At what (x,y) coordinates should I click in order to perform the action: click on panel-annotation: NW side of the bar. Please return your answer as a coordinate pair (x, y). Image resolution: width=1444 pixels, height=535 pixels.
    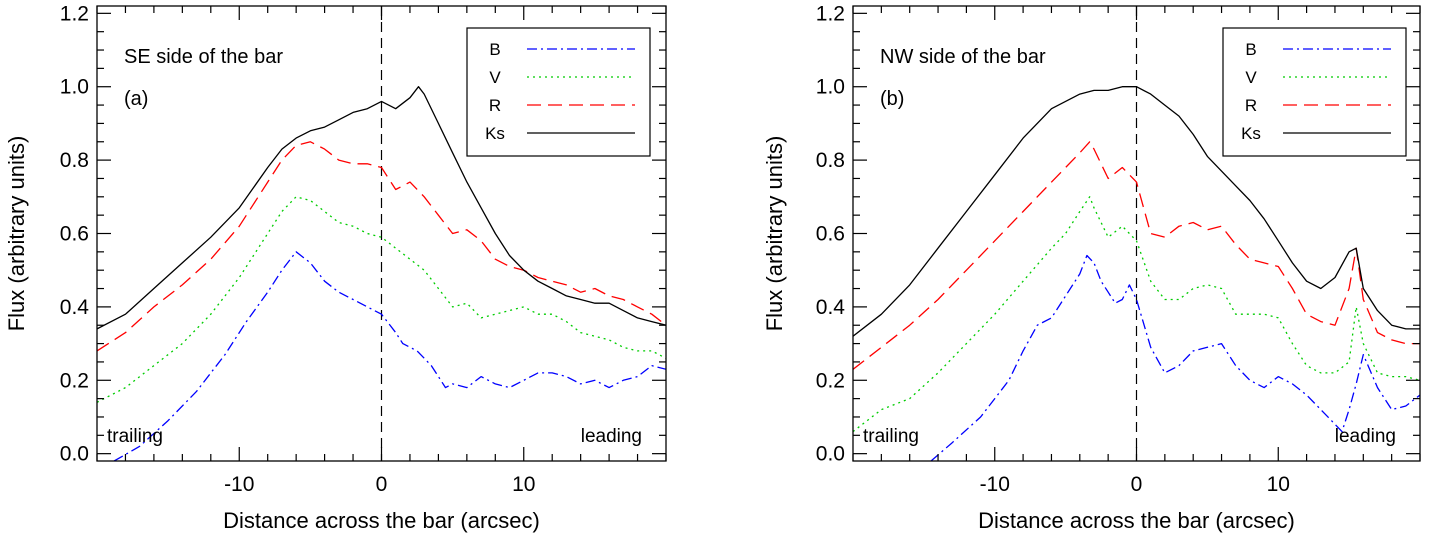
    Looking at the image, I should click on (963, 57).